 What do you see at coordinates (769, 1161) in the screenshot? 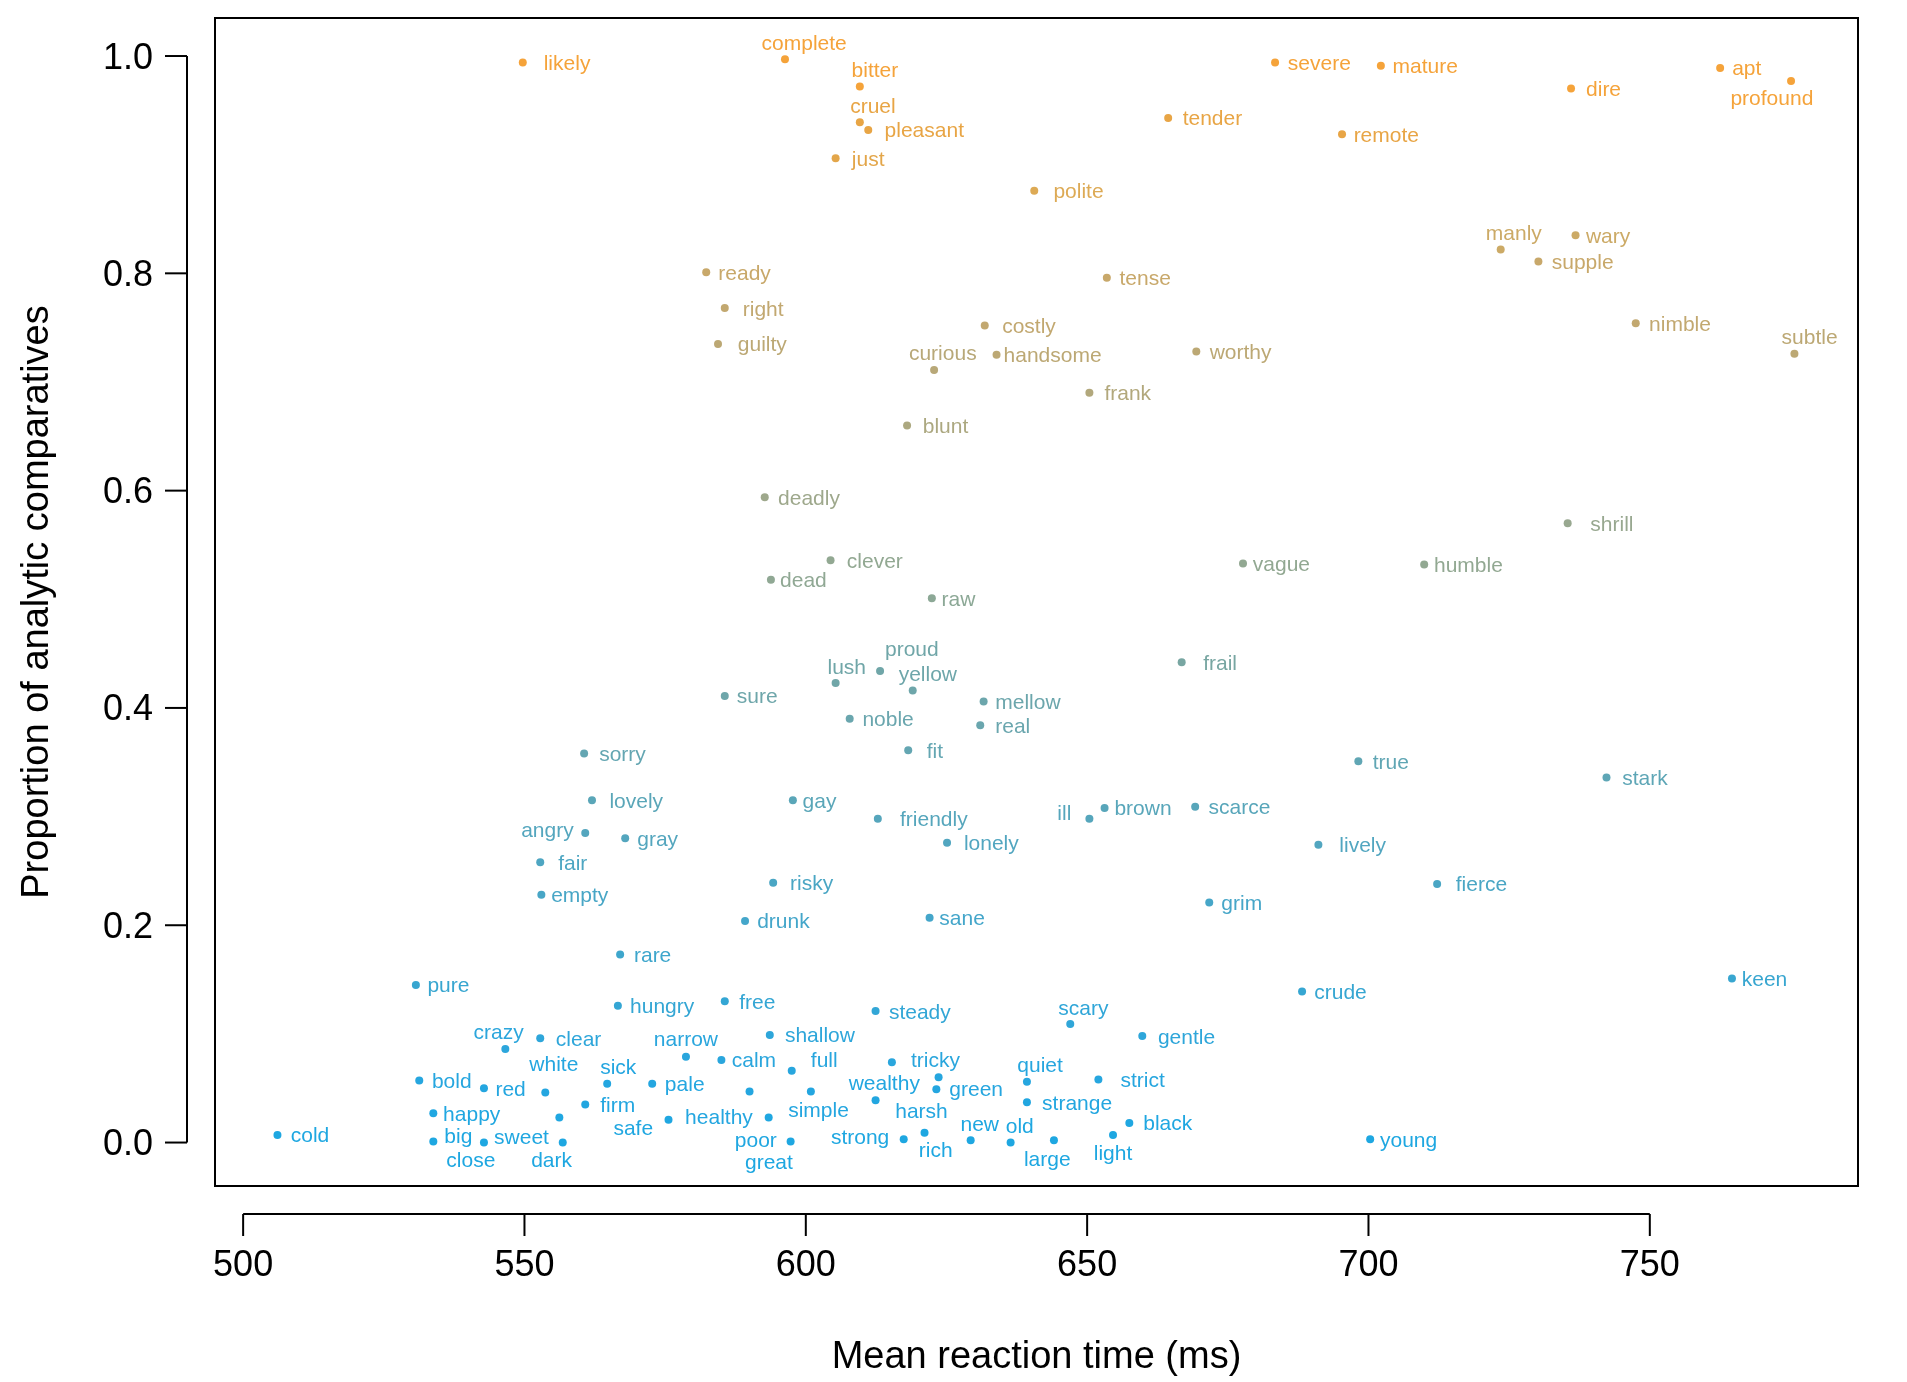
I see `data-label: great` at bounding box center [769, 1161].